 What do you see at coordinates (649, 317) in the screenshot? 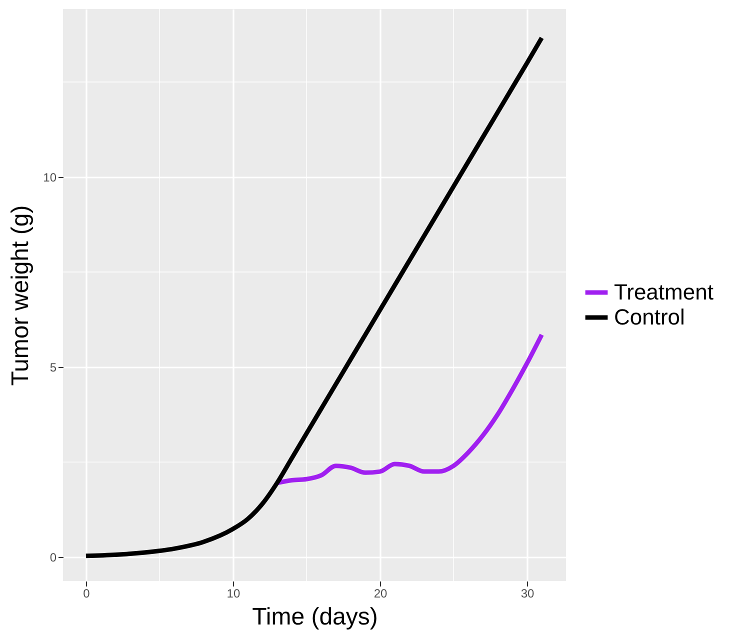
I see `legend-label: Control` at bounding box center [649, 317].